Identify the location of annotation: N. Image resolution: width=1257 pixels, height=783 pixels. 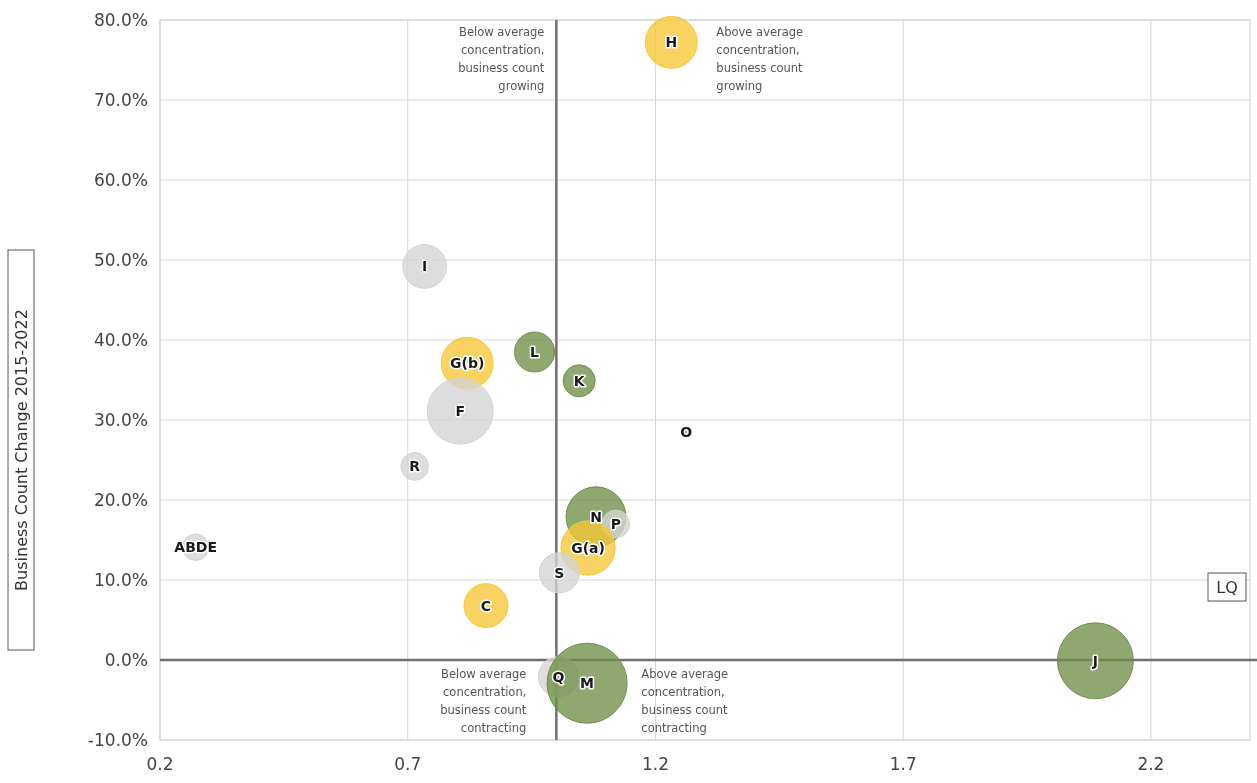
(596, 516).